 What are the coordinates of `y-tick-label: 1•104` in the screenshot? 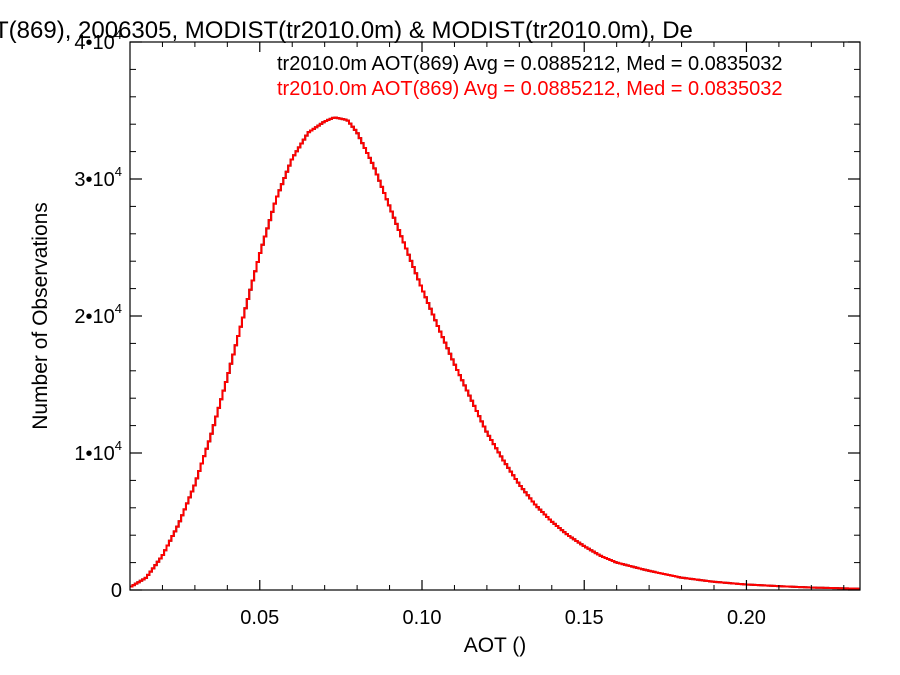 It's located at (98, 451).